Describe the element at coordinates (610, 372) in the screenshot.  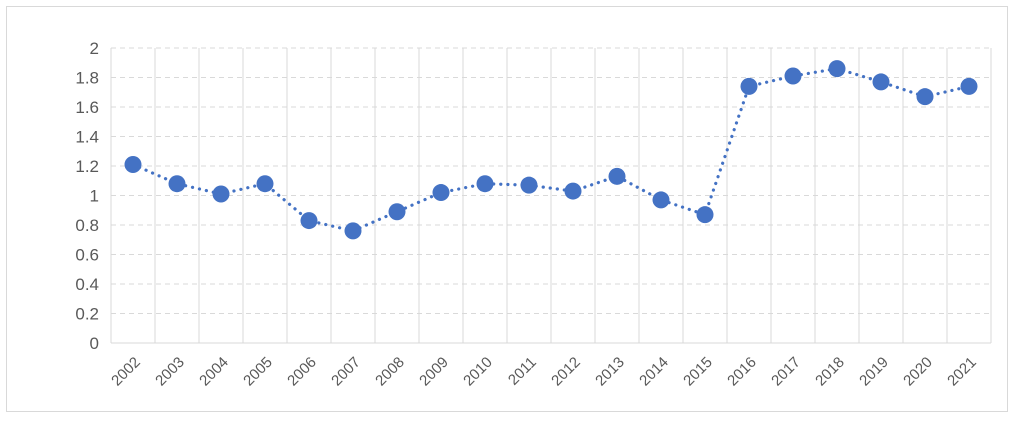
I see `x-tick-label: 2013` at that location.